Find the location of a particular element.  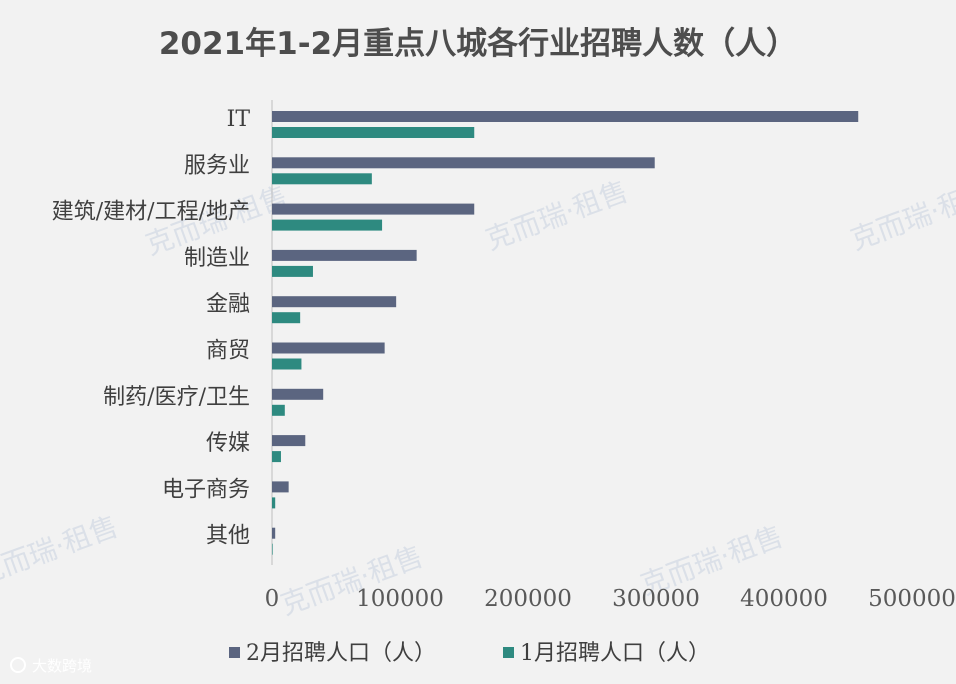

category-label: 服务业 is located at coordinates (217, 165).